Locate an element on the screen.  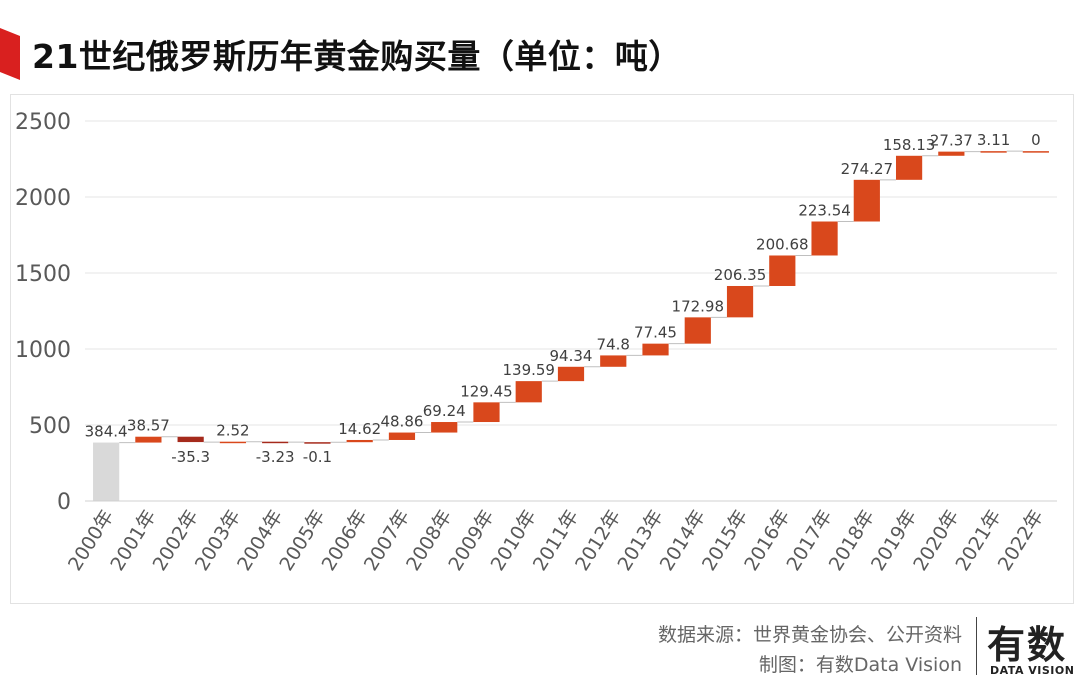
brand-logo: 有数 is located at coordinates (1027, 645).